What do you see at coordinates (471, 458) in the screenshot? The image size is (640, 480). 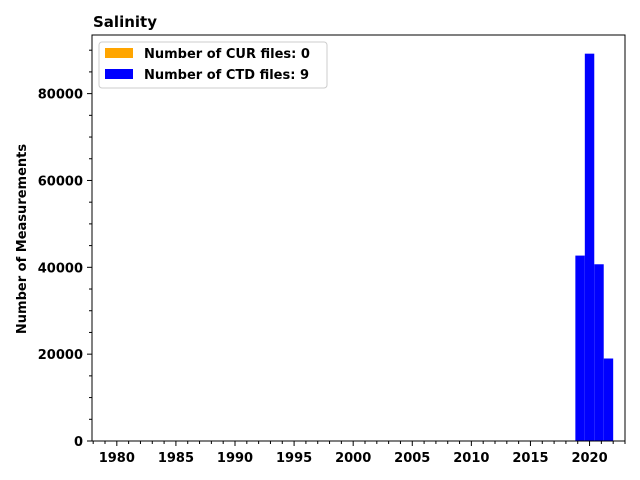 I see `x-tick-label: 2010` at bounding box center [471, 458].